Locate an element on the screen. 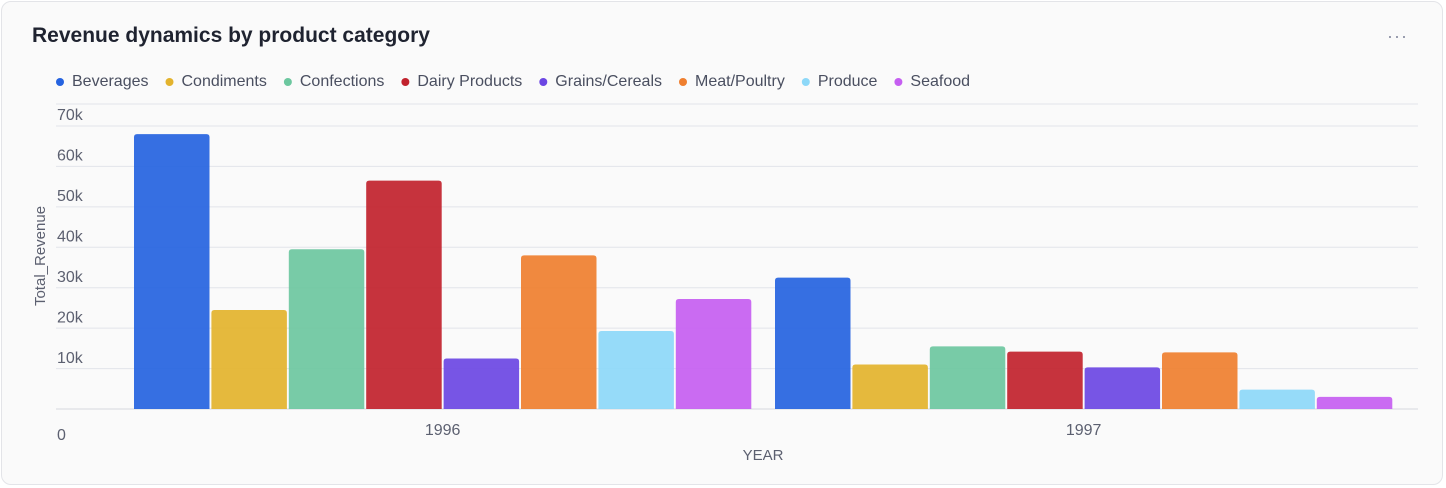 Image resolution: width=1446 pixels, height=488 pixels. legend-label: Beverages is located at coordinates (110, 81).